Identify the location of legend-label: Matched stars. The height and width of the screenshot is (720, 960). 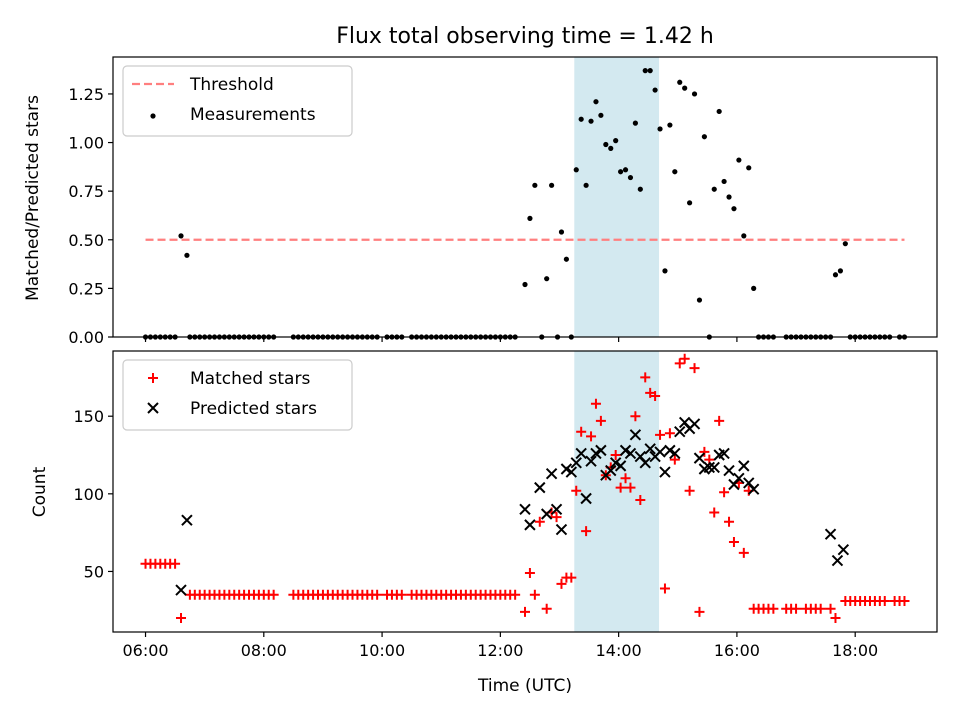
(250, 379).